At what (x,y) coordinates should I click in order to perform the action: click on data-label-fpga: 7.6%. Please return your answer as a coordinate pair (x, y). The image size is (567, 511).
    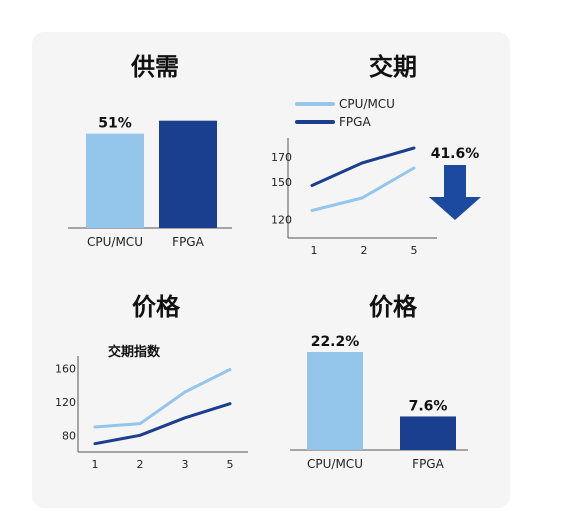
    Looking at the image, I should click on (428, 406).